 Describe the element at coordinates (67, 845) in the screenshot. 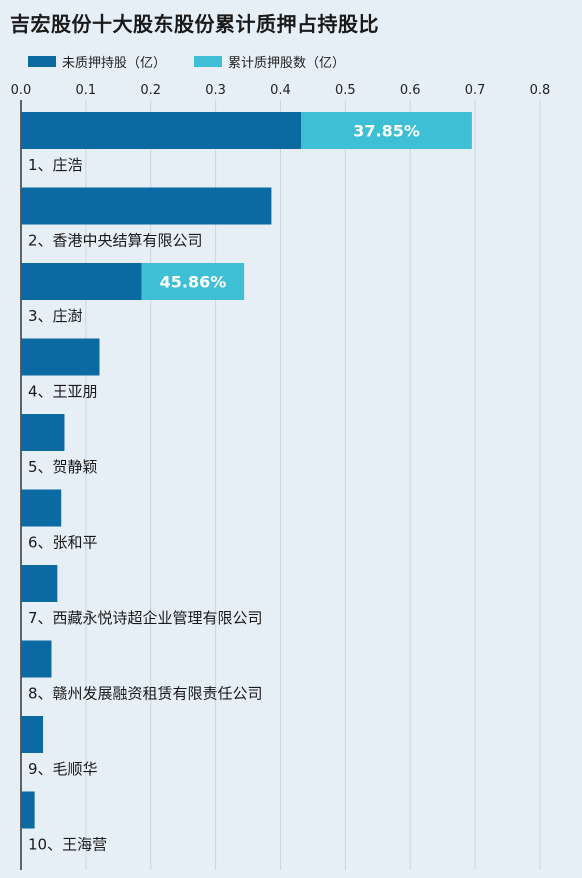

I see `category-label: 10、王海营` at that location.